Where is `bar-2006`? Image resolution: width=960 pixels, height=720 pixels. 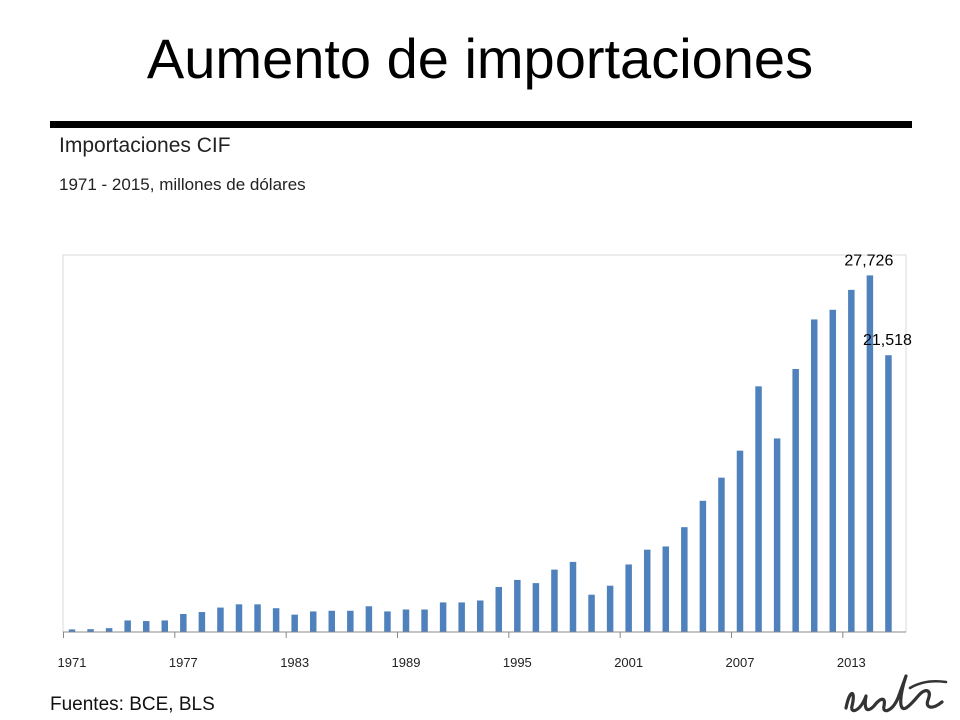
bar-2006 is located at coordinates (721, 554).